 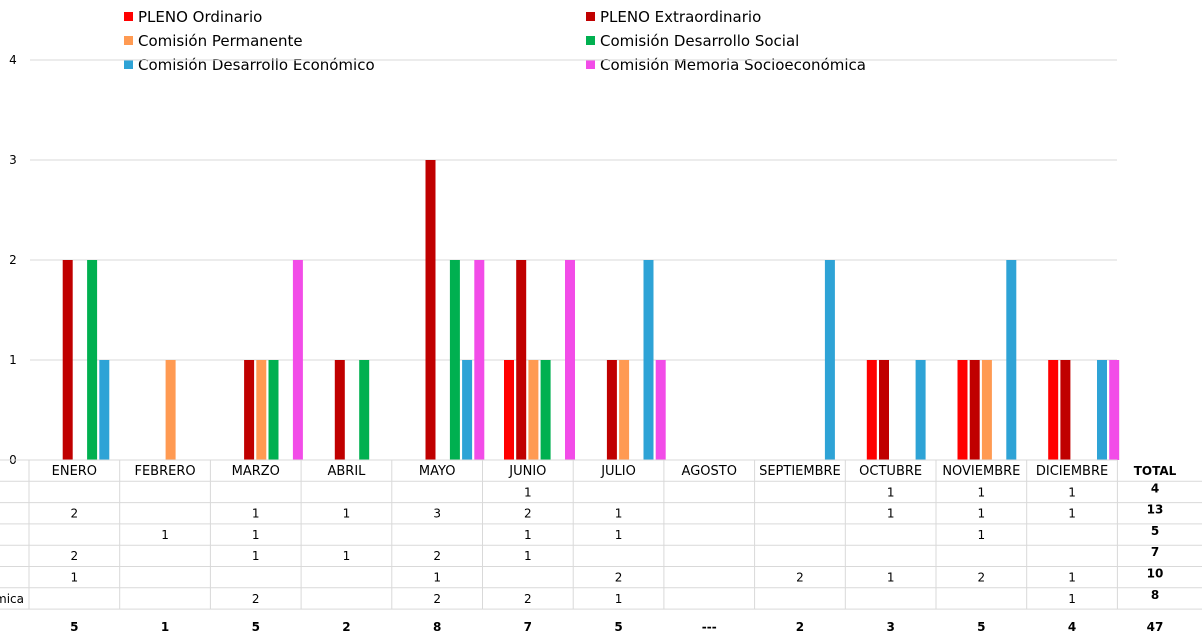 I want to click on category-label: OCTUBRE, so click(x=890, y=471).